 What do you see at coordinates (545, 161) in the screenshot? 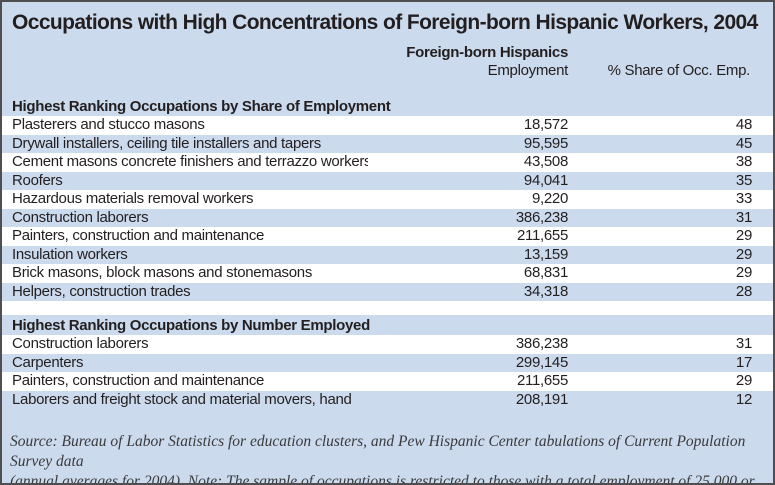
I see `employment-cell: 43,508` at bounding box center [545, 161].